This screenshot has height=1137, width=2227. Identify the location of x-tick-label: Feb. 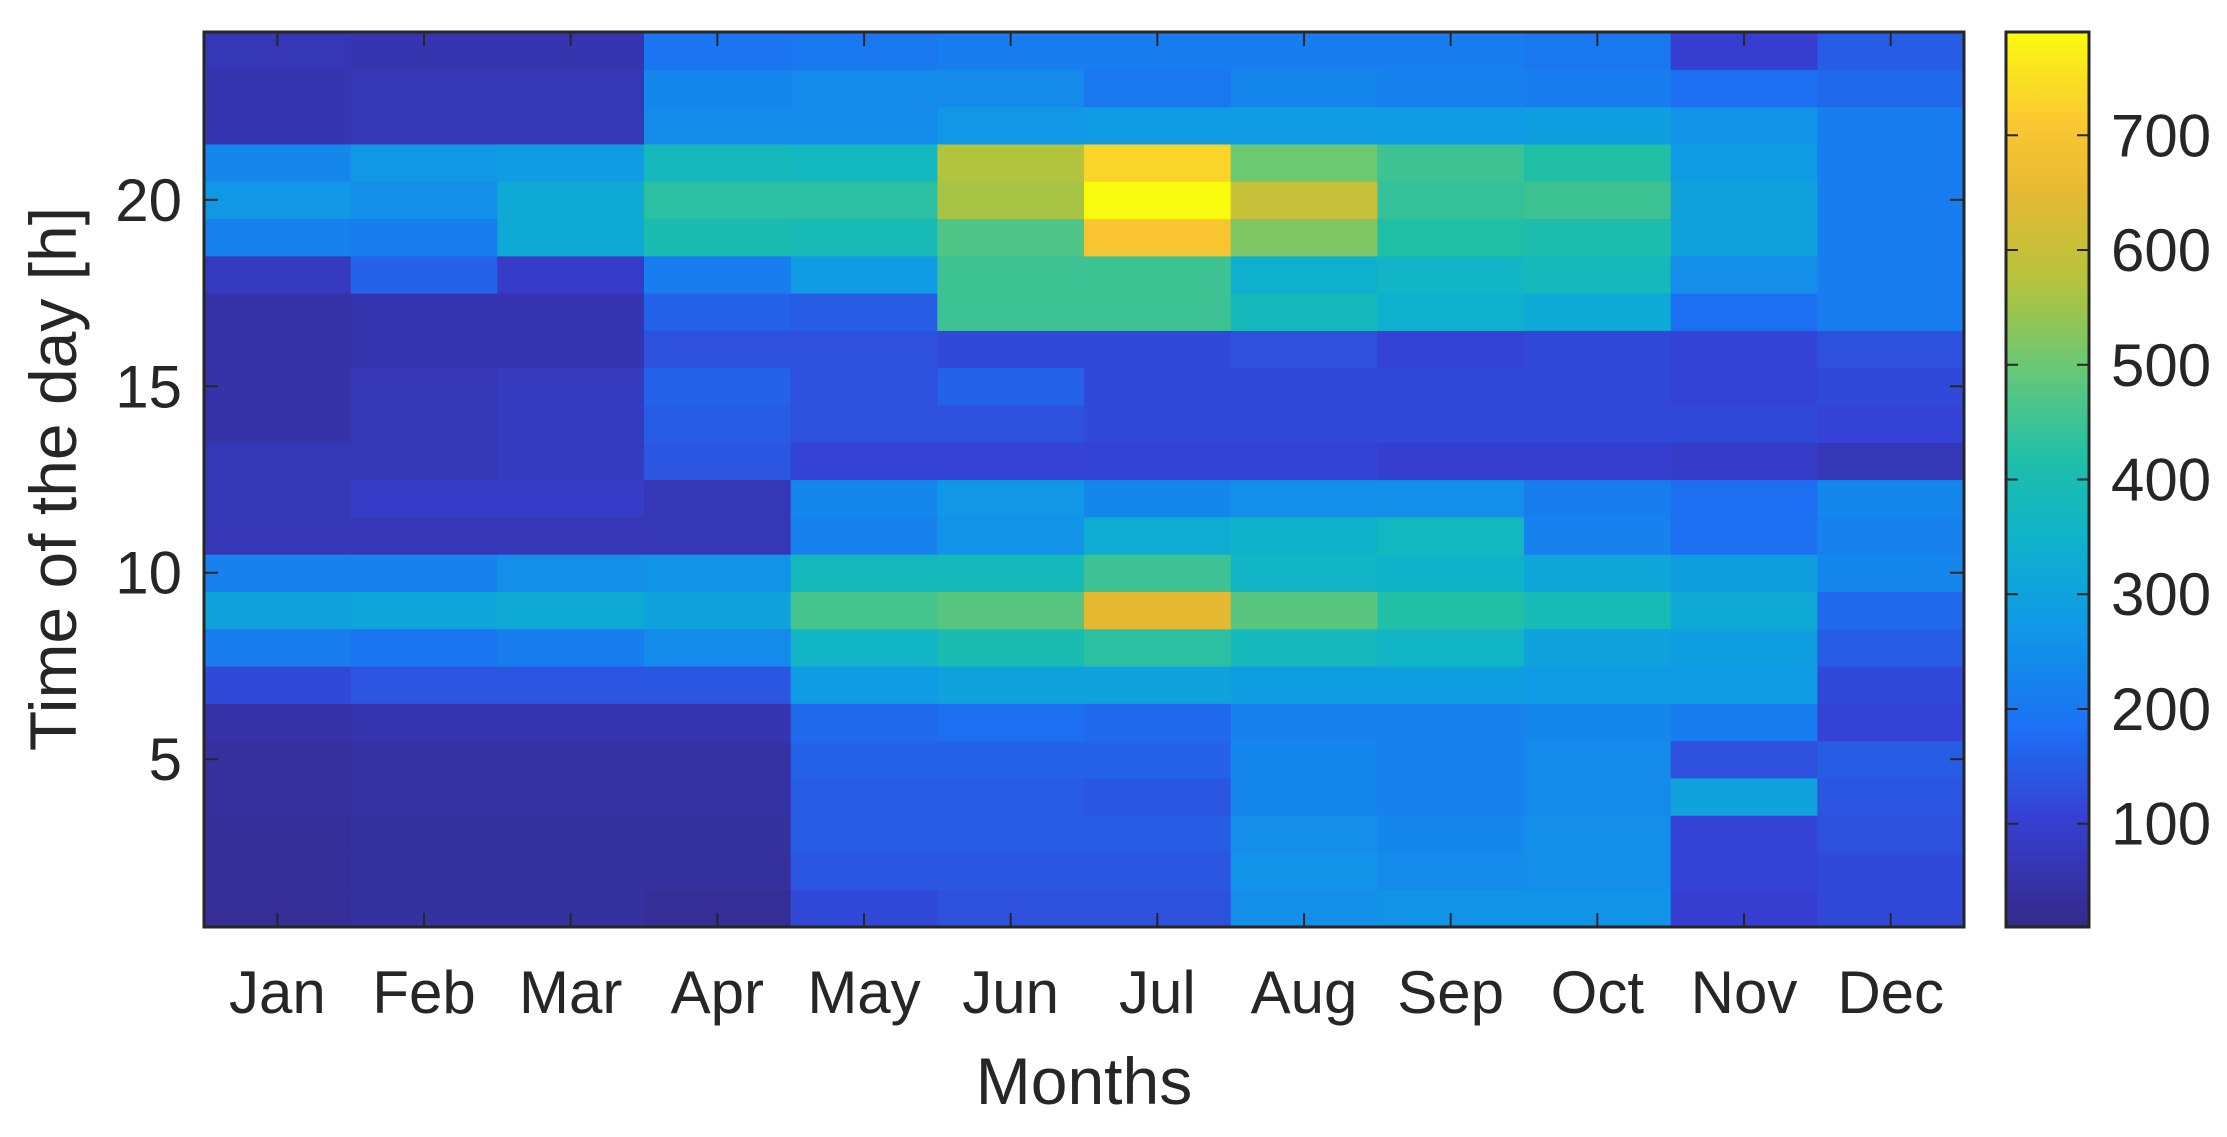
(423, 992).